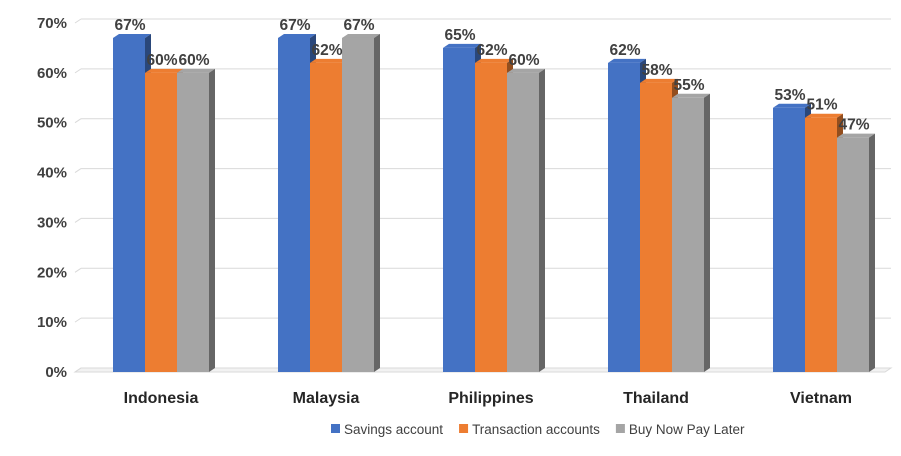 Image resolution: width=901 pixels, height=456 pixels. Describe the element at coordinates (853, 125) in the screenshot. I see `data-label: 47%` at that location.